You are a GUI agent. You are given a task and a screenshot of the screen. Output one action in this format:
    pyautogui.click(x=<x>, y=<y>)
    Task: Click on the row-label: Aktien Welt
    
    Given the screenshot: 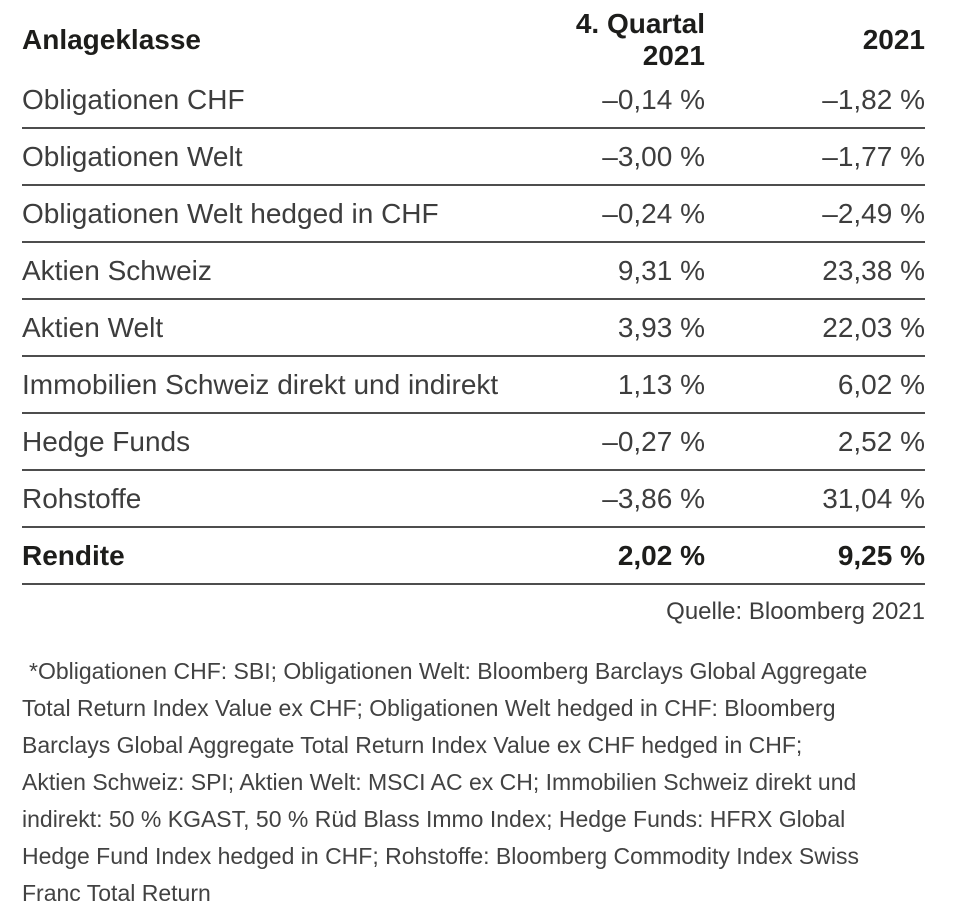 What is the action you would take?
    pyautogui.click(x=289, y=328)
    